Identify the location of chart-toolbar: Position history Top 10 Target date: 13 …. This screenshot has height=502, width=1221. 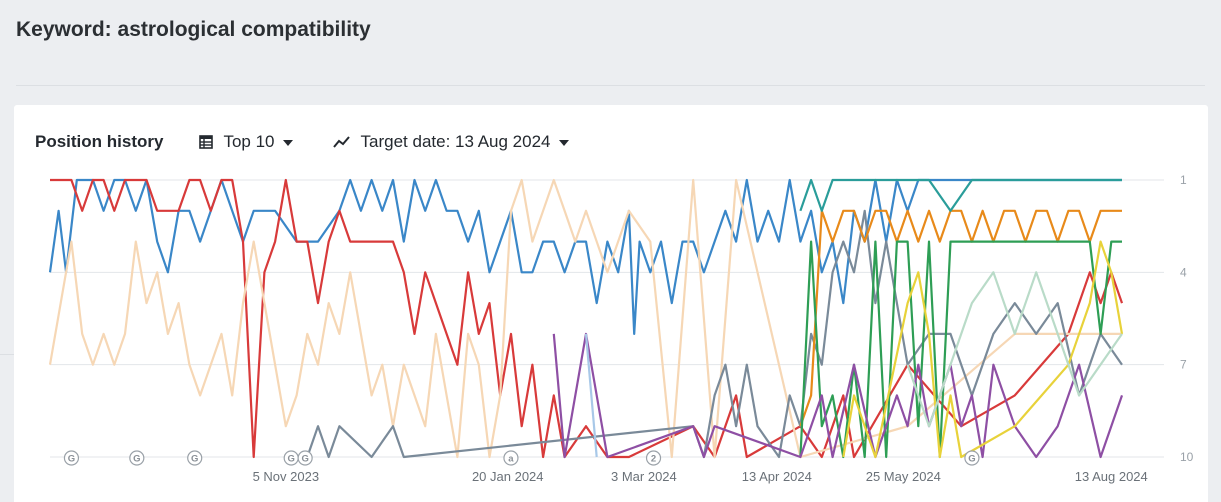
(322, 142).